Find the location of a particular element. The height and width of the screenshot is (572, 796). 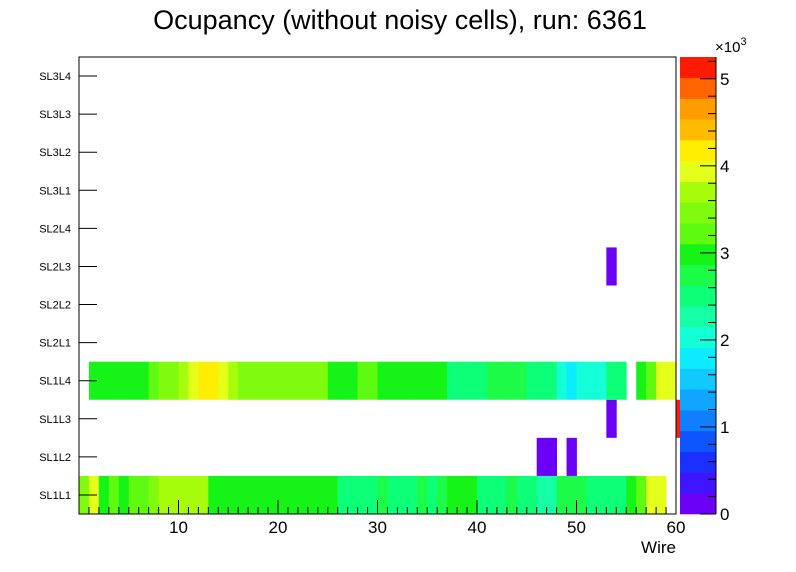

y-tick-label: SL1L4 is located at coordinates (55, 382).